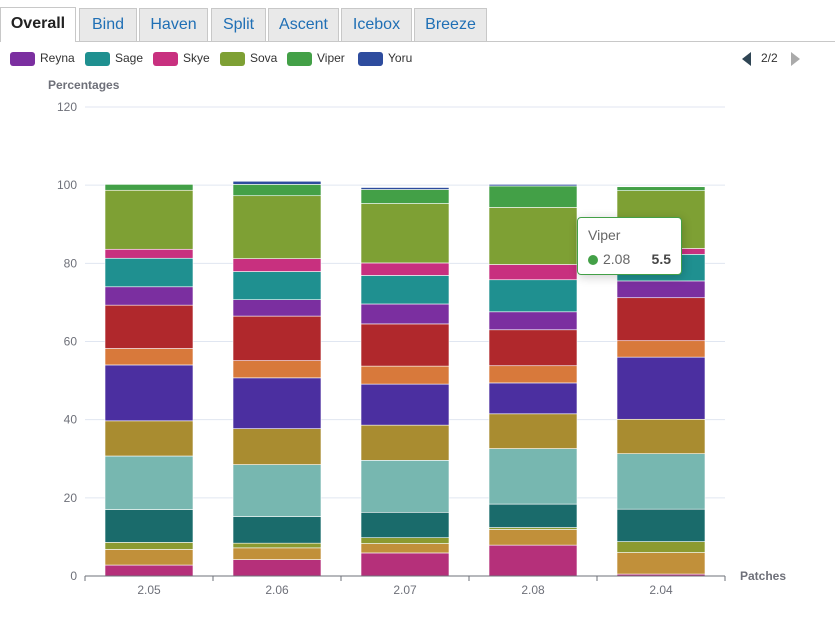 Image resolution: width=835 pixels, height=631 pixels. I want to click on y-tick-label: 0, so click(73, 576).